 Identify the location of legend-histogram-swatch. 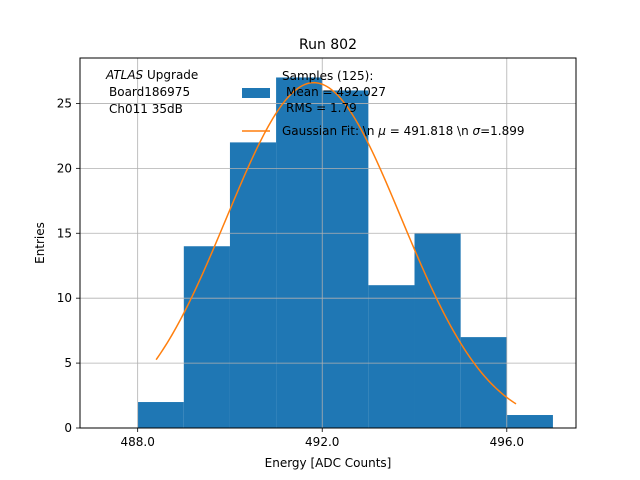
(256, 93).